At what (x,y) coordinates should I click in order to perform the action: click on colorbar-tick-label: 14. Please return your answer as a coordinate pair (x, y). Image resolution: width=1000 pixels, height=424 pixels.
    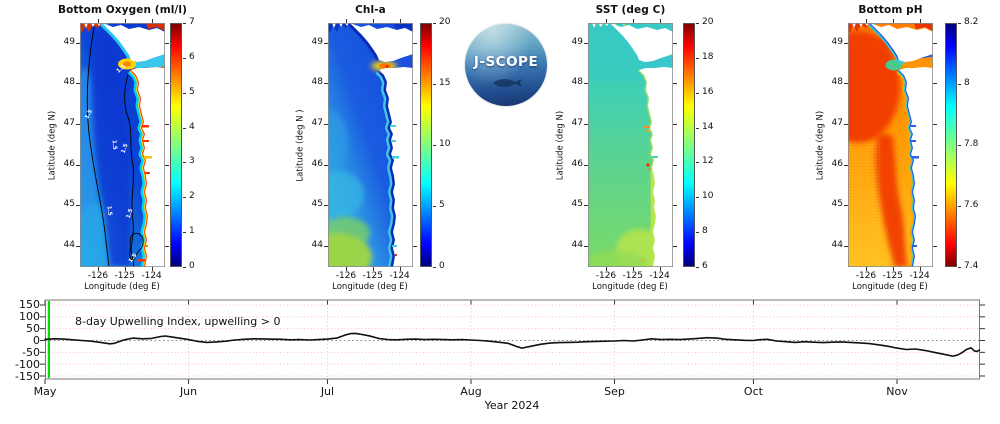
    Looking at the image, I should click on (708, 126).